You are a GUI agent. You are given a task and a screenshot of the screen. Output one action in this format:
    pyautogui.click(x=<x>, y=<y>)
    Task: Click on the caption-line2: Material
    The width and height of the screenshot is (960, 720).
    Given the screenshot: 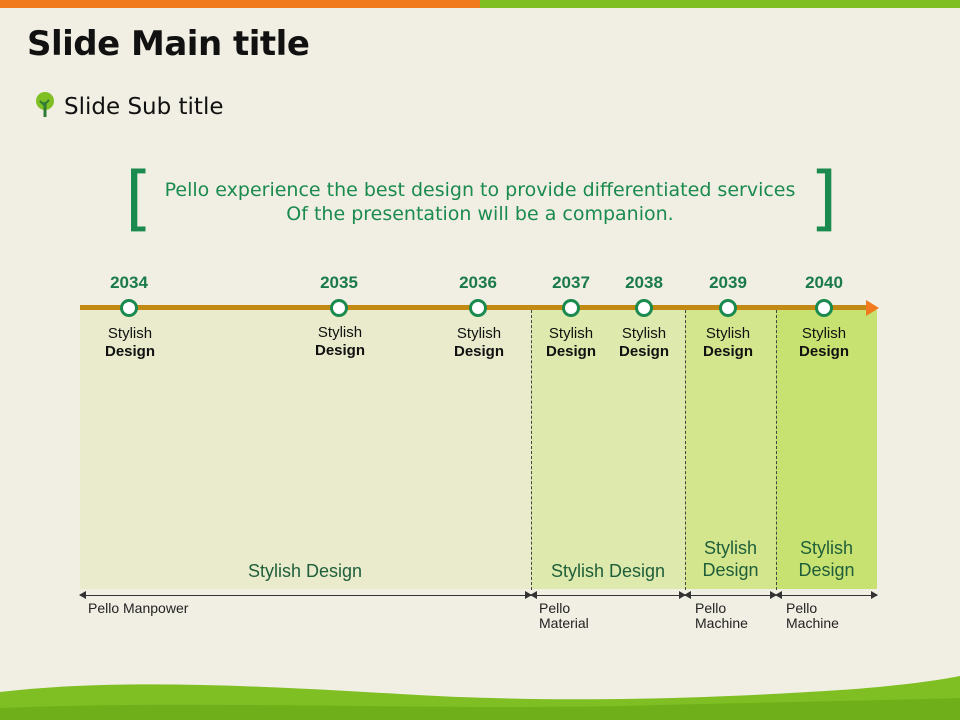 What is the action you would take?
    pyautogui.click(x=564, y=623)
    